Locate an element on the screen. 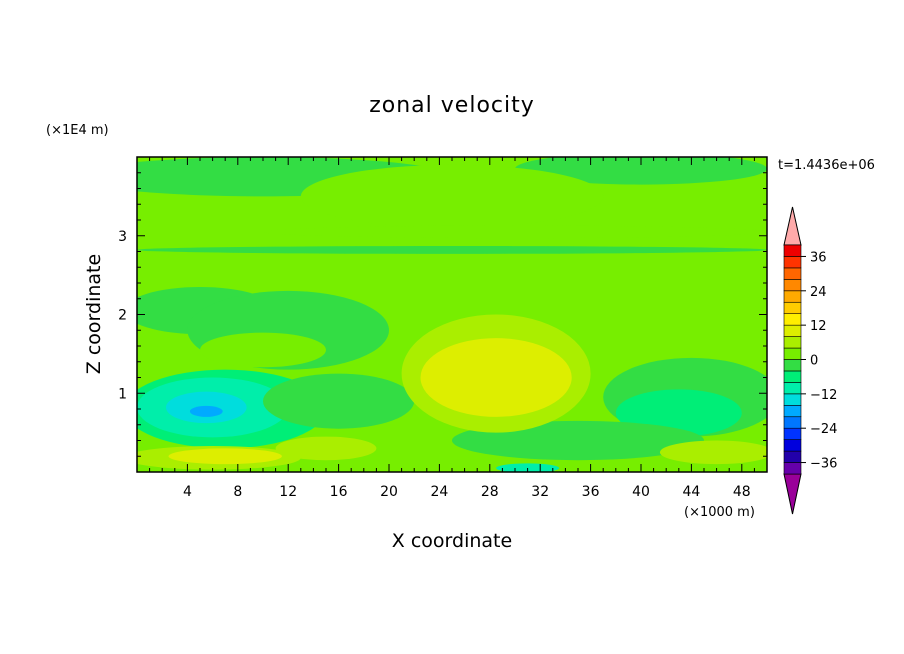 This screenshot has height=654, width=904. x-tick-label: 32 is located at coordinates (540, 492).